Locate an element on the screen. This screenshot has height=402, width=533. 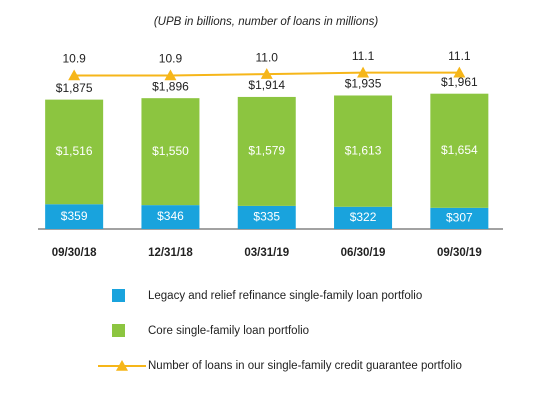
value-label: $359 is located at coordinates (74, 216).